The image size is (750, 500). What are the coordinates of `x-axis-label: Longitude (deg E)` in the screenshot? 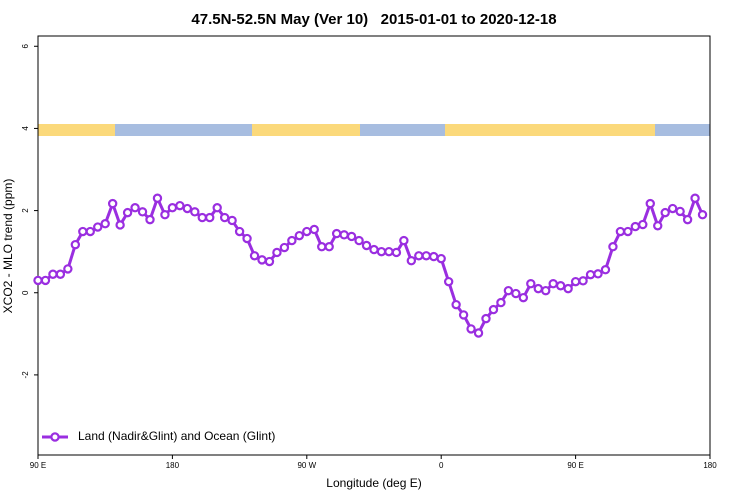 It's located at (373, 483).